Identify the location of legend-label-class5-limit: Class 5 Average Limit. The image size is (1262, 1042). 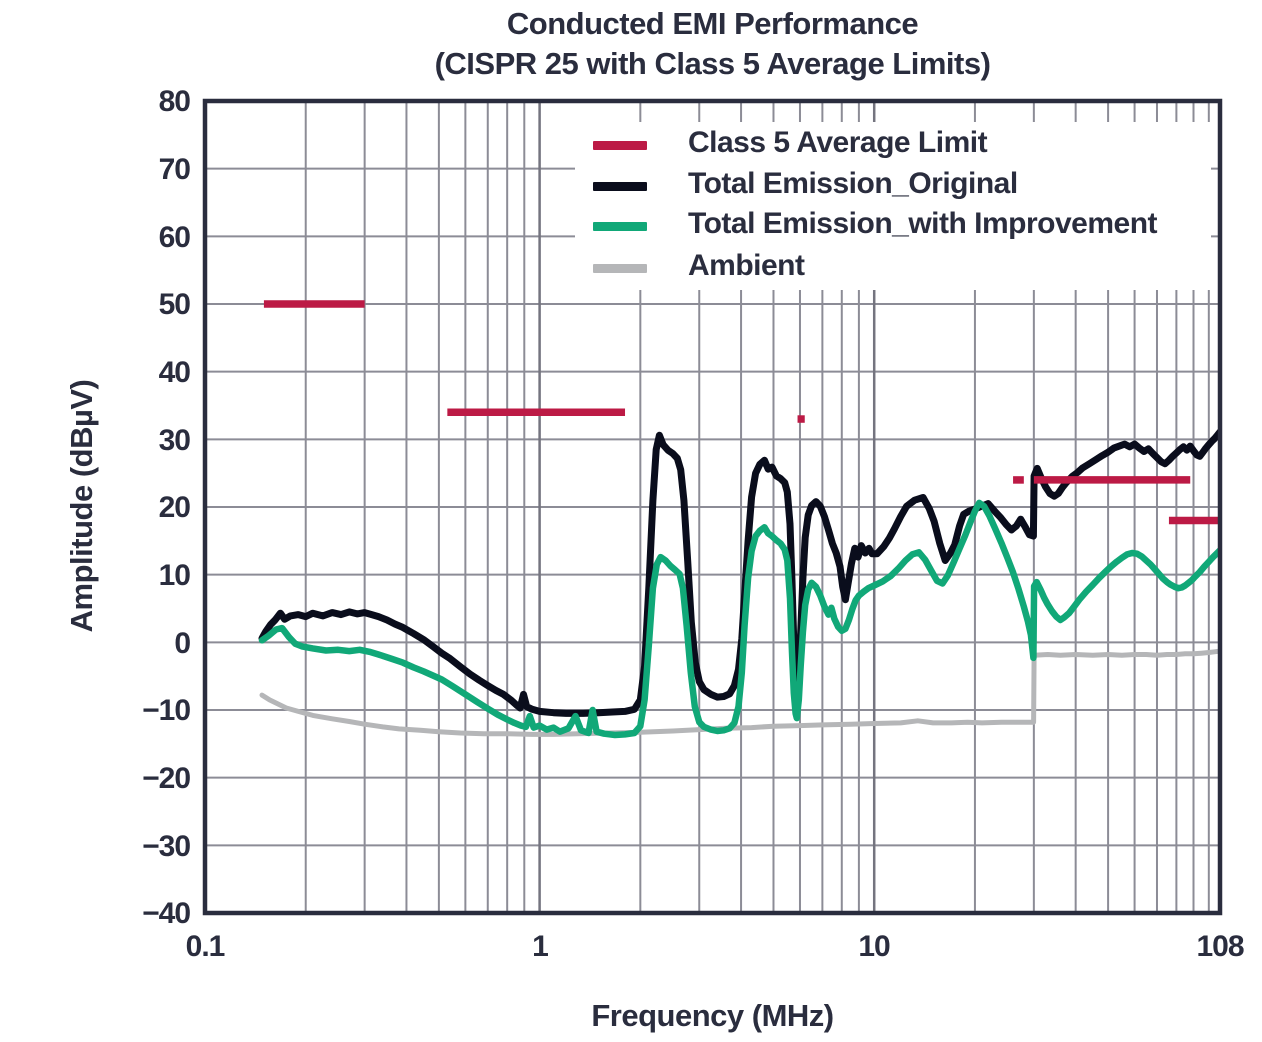
(838, 142).